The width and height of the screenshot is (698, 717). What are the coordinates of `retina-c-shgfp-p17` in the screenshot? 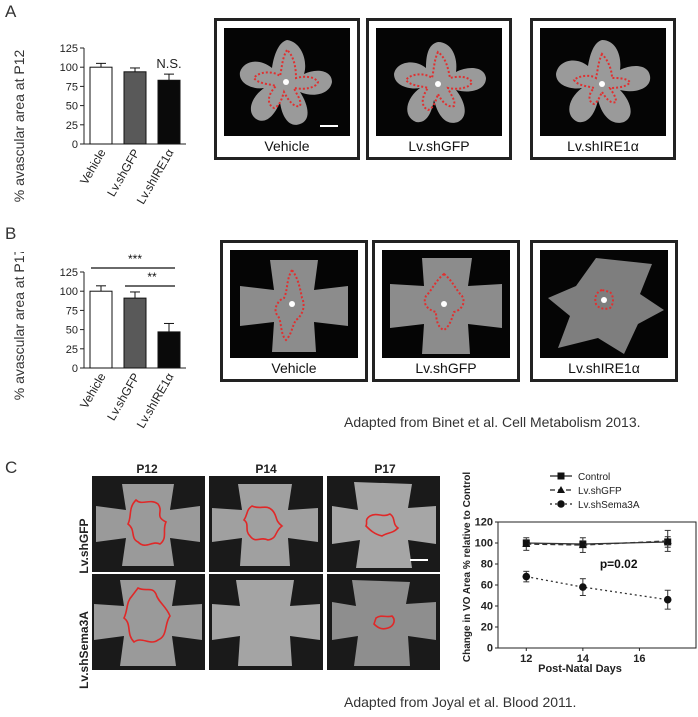 It's located at (383, 524).